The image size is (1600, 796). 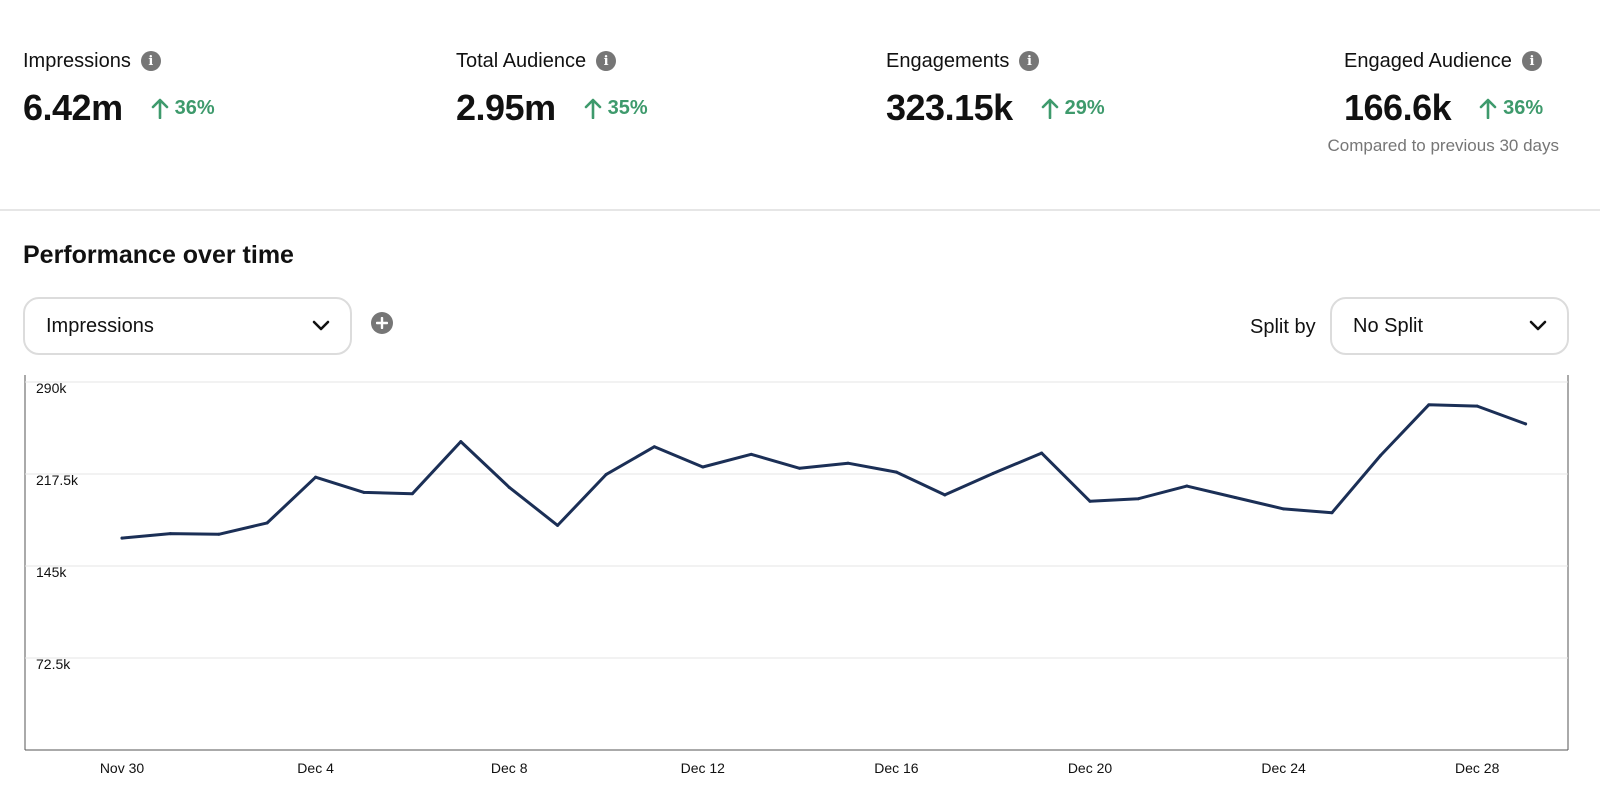 What do you see at coordinates (521, 60) in the screenshot?
I see `metric-label: Total Audience` at bounding box center [521, 60].